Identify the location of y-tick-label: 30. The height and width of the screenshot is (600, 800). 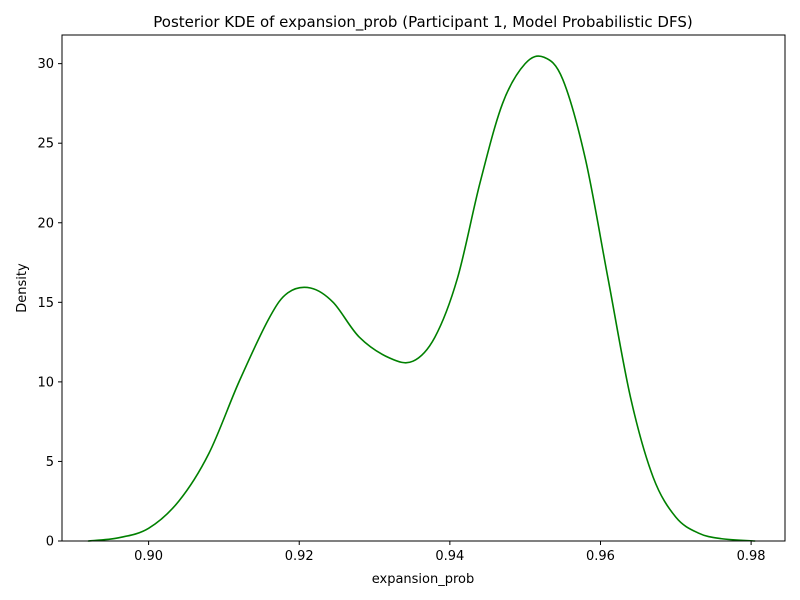
(45, 64).